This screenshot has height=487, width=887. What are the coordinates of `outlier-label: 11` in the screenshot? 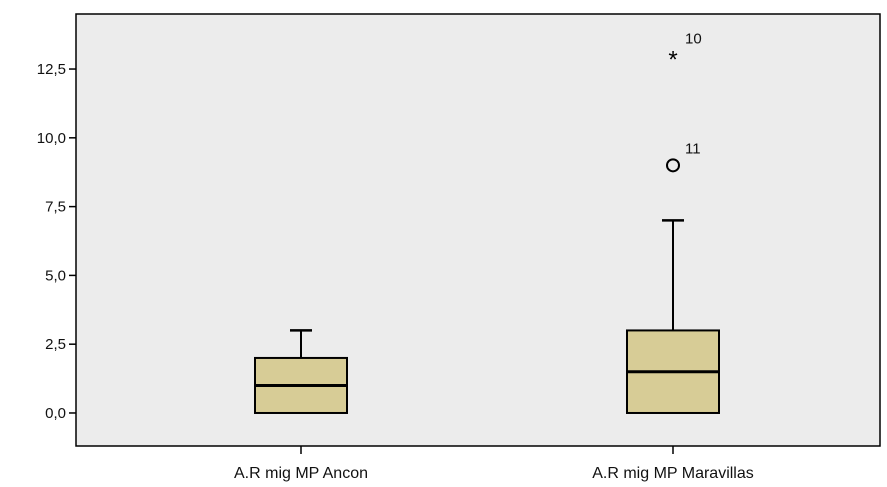 It's located at (693, 148).